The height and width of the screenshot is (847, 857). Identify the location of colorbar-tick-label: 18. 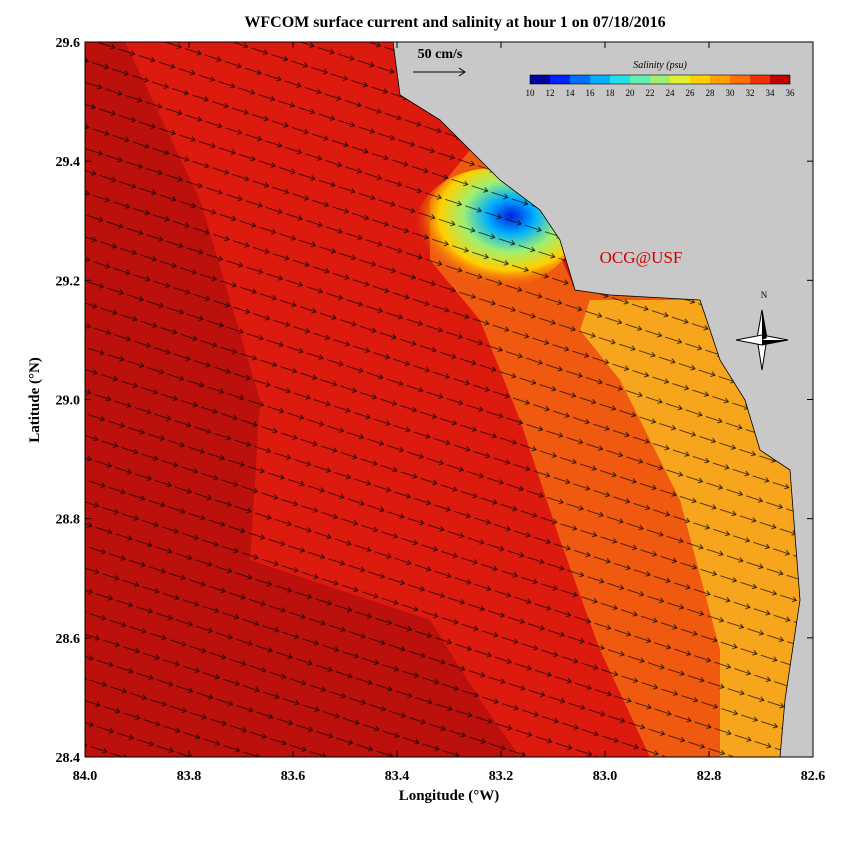
(611, 93).